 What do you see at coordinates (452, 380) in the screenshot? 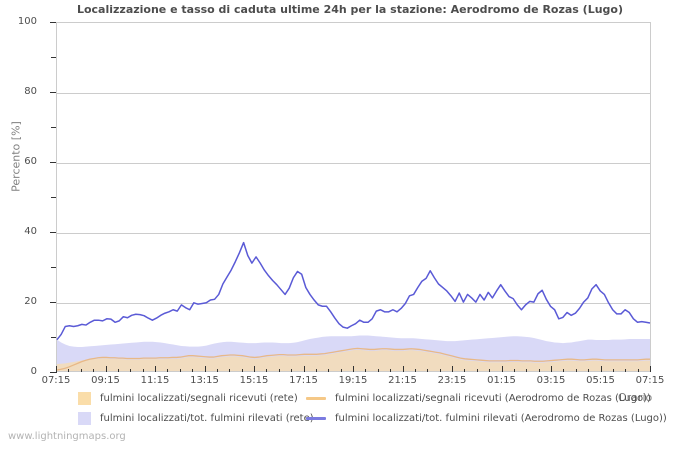
I see `x-axis-label-8: 23:15` at bounding box center [452, 380].